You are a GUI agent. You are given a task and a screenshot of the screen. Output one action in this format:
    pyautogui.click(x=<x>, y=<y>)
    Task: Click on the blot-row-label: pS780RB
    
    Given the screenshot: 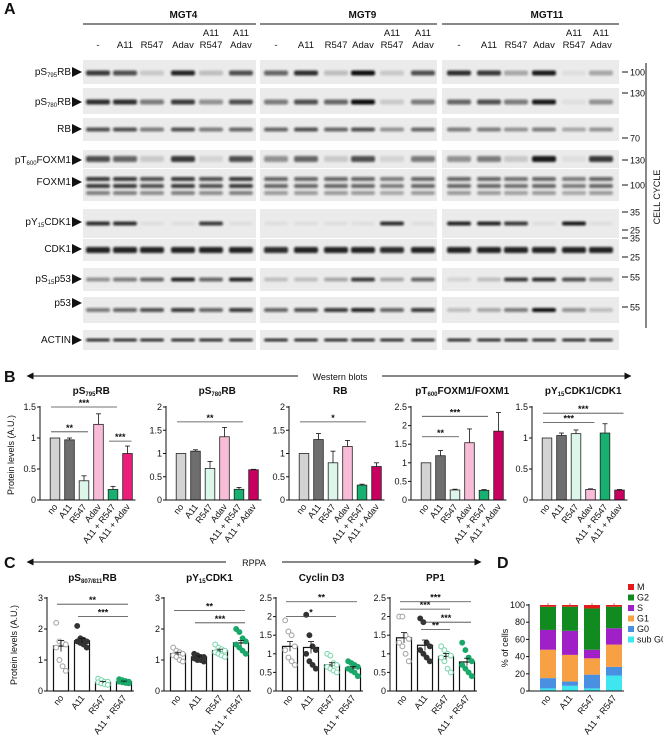 What is the action you would take?
    pyautogui.click(x=53, y=103)
    